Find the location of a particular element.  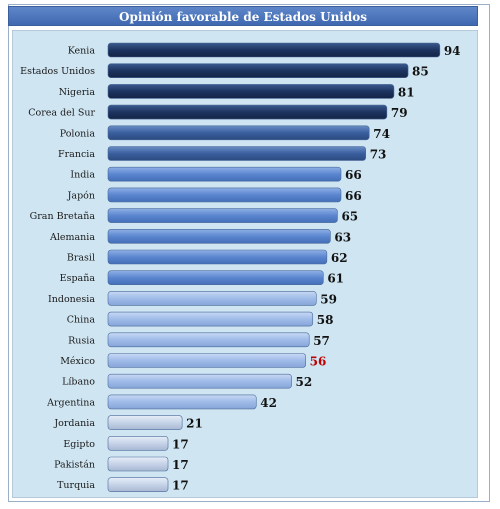

category-label: Argentina is located at coordinates (70, 402).